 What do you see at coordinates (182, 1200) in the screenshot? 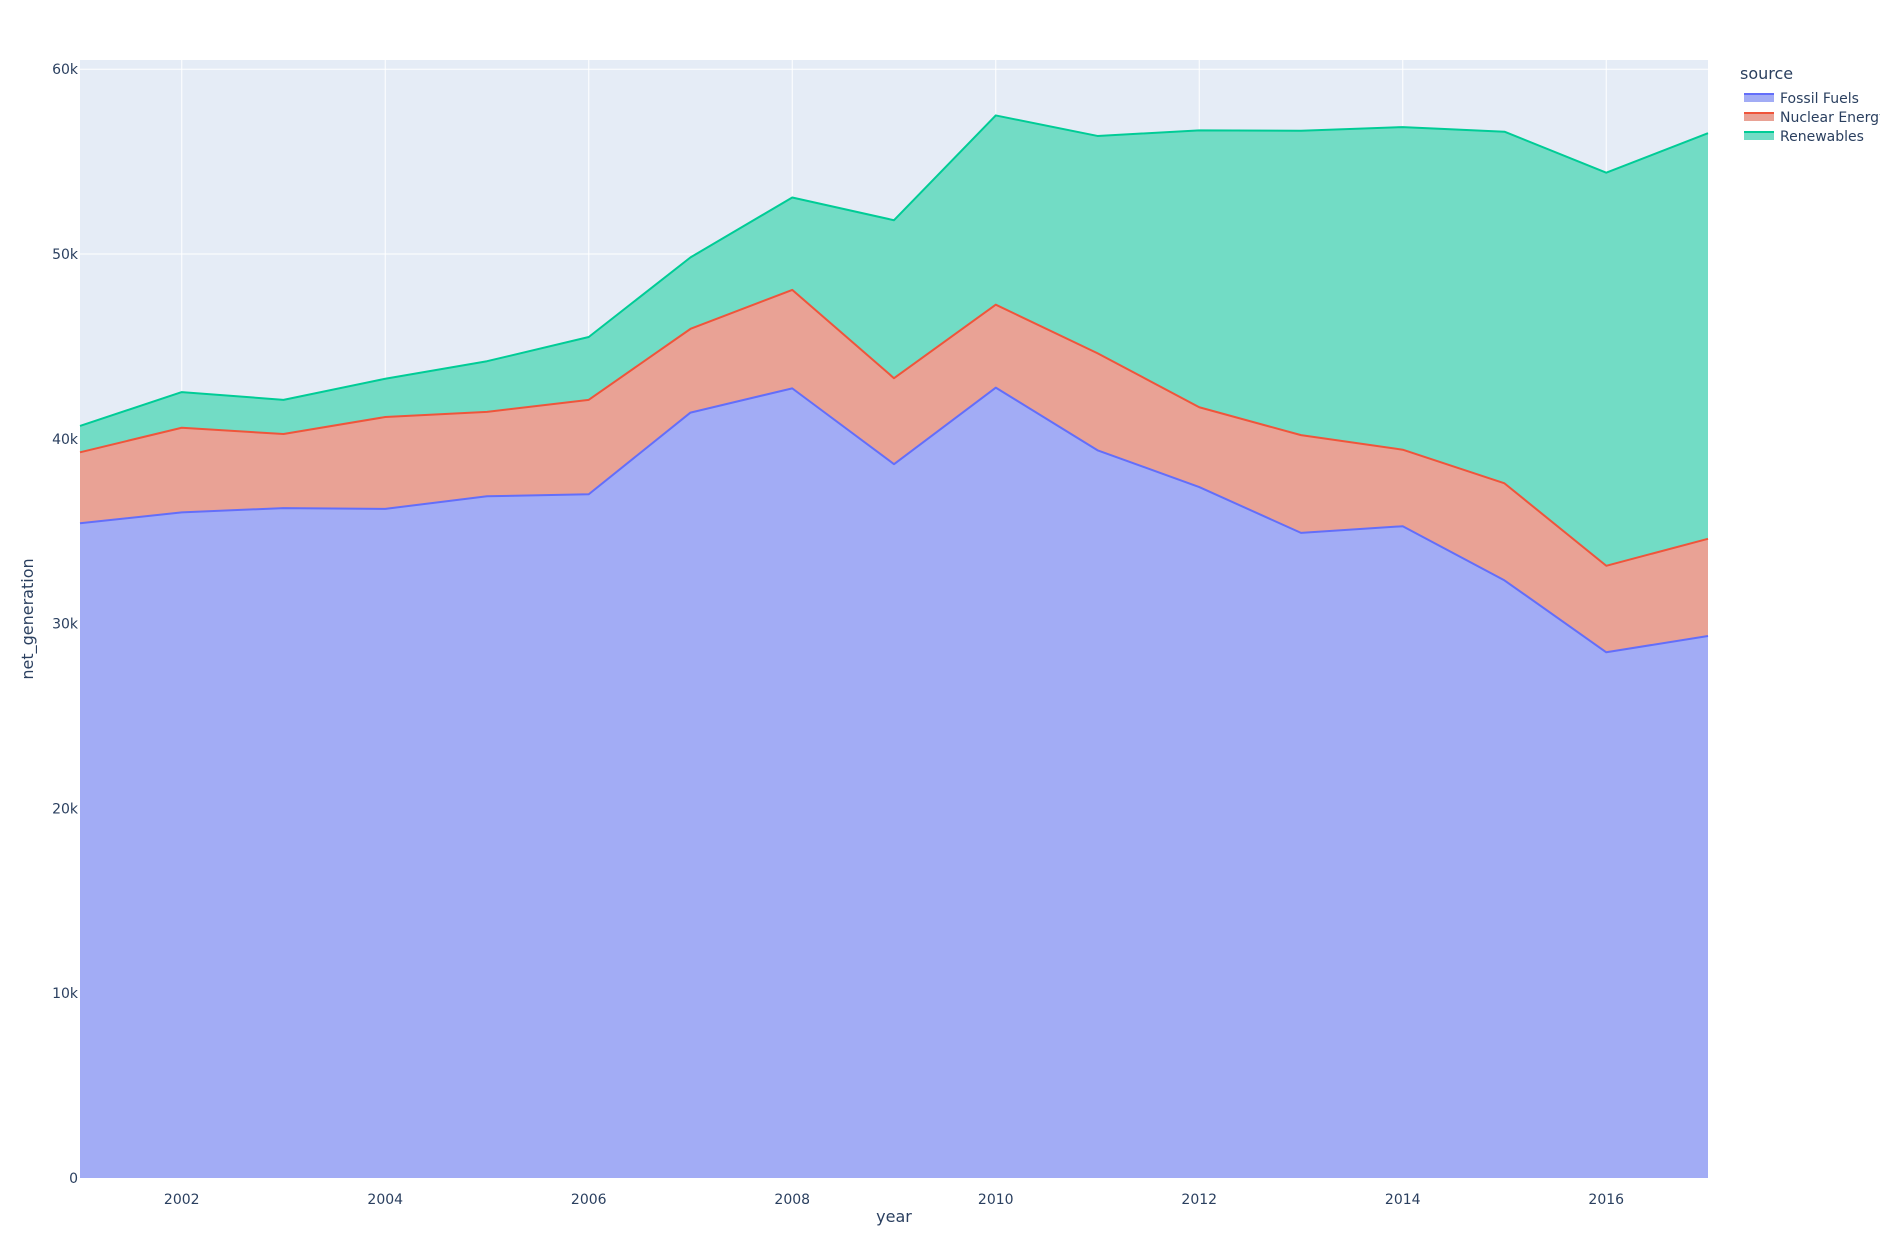
I see `x-tick-label: 2002` at bounding box center [182, 1200].